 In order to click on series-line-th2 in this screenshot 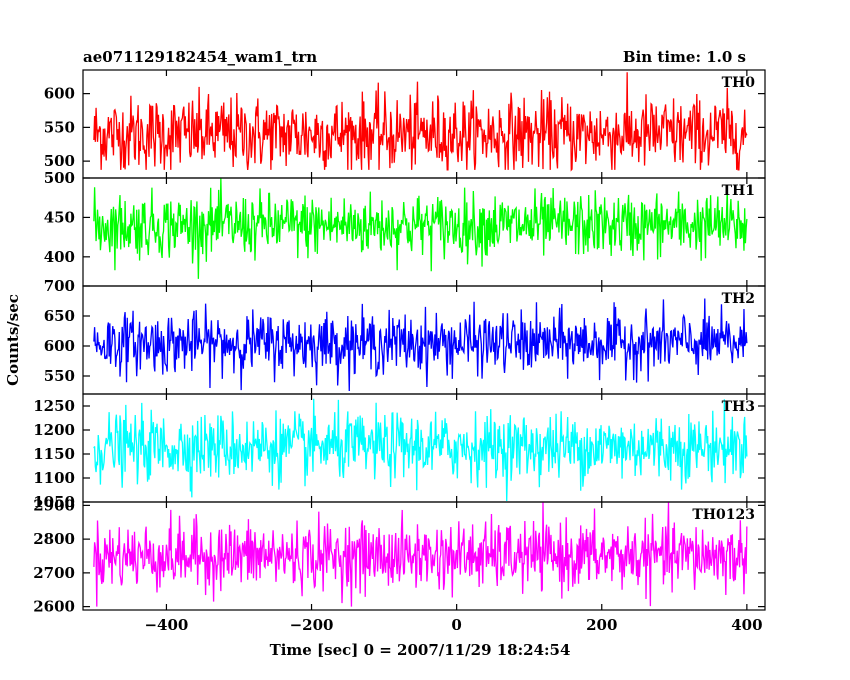, I will do `click(420, 345)`.